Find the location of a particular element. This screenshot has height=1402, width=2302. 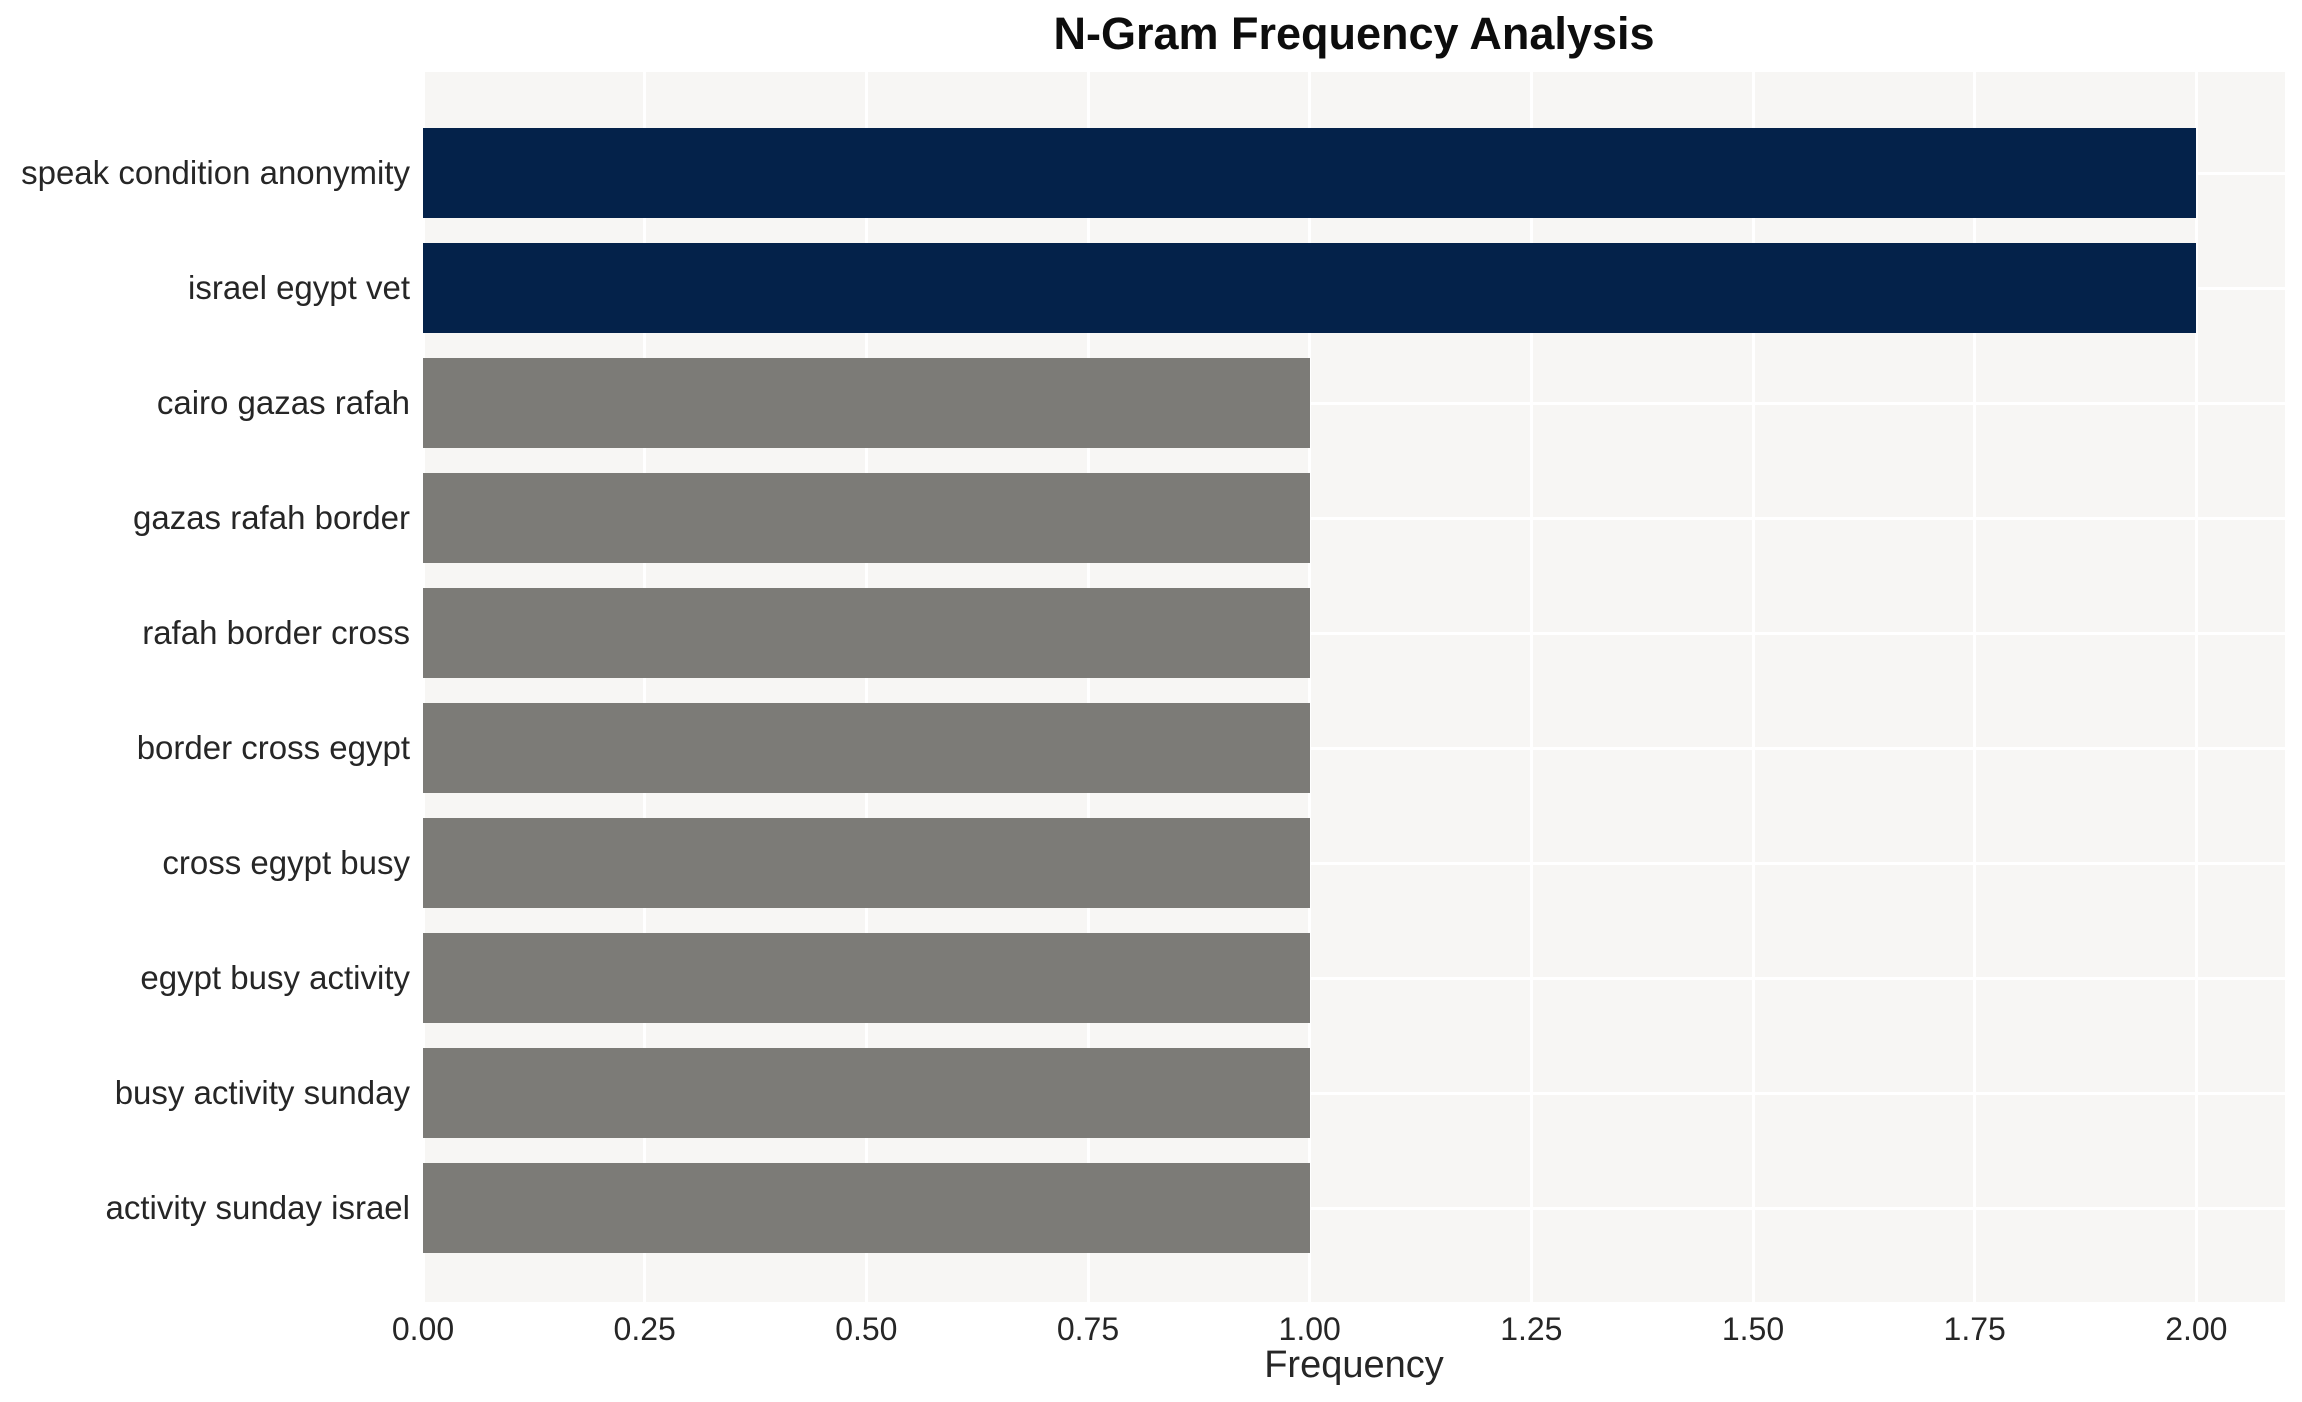

x-tick-label: 1.00 is located at coordinates (1309, 1329).